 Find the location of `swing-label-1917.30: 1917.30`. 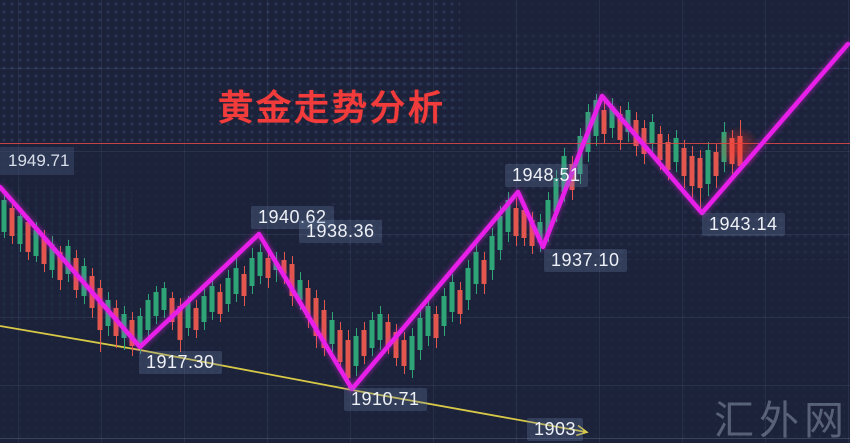

swing-label-1917.30: 1917.30 is located at coordinates (180, 362).